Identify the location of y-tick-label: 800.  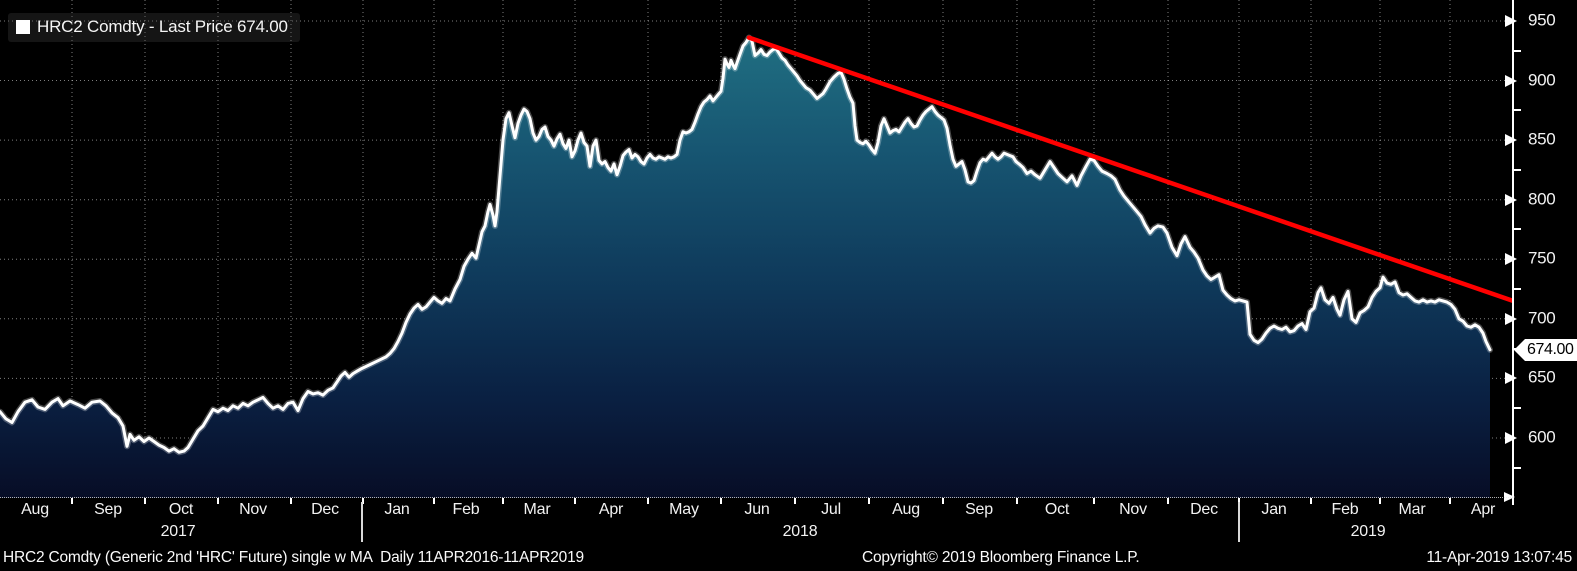
(1542, 199).